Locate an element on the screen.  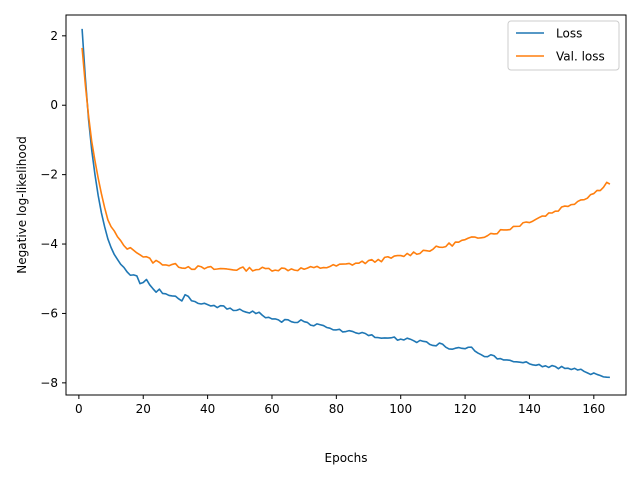
x-tick-label: 80 is located at coordinates (336, 409).